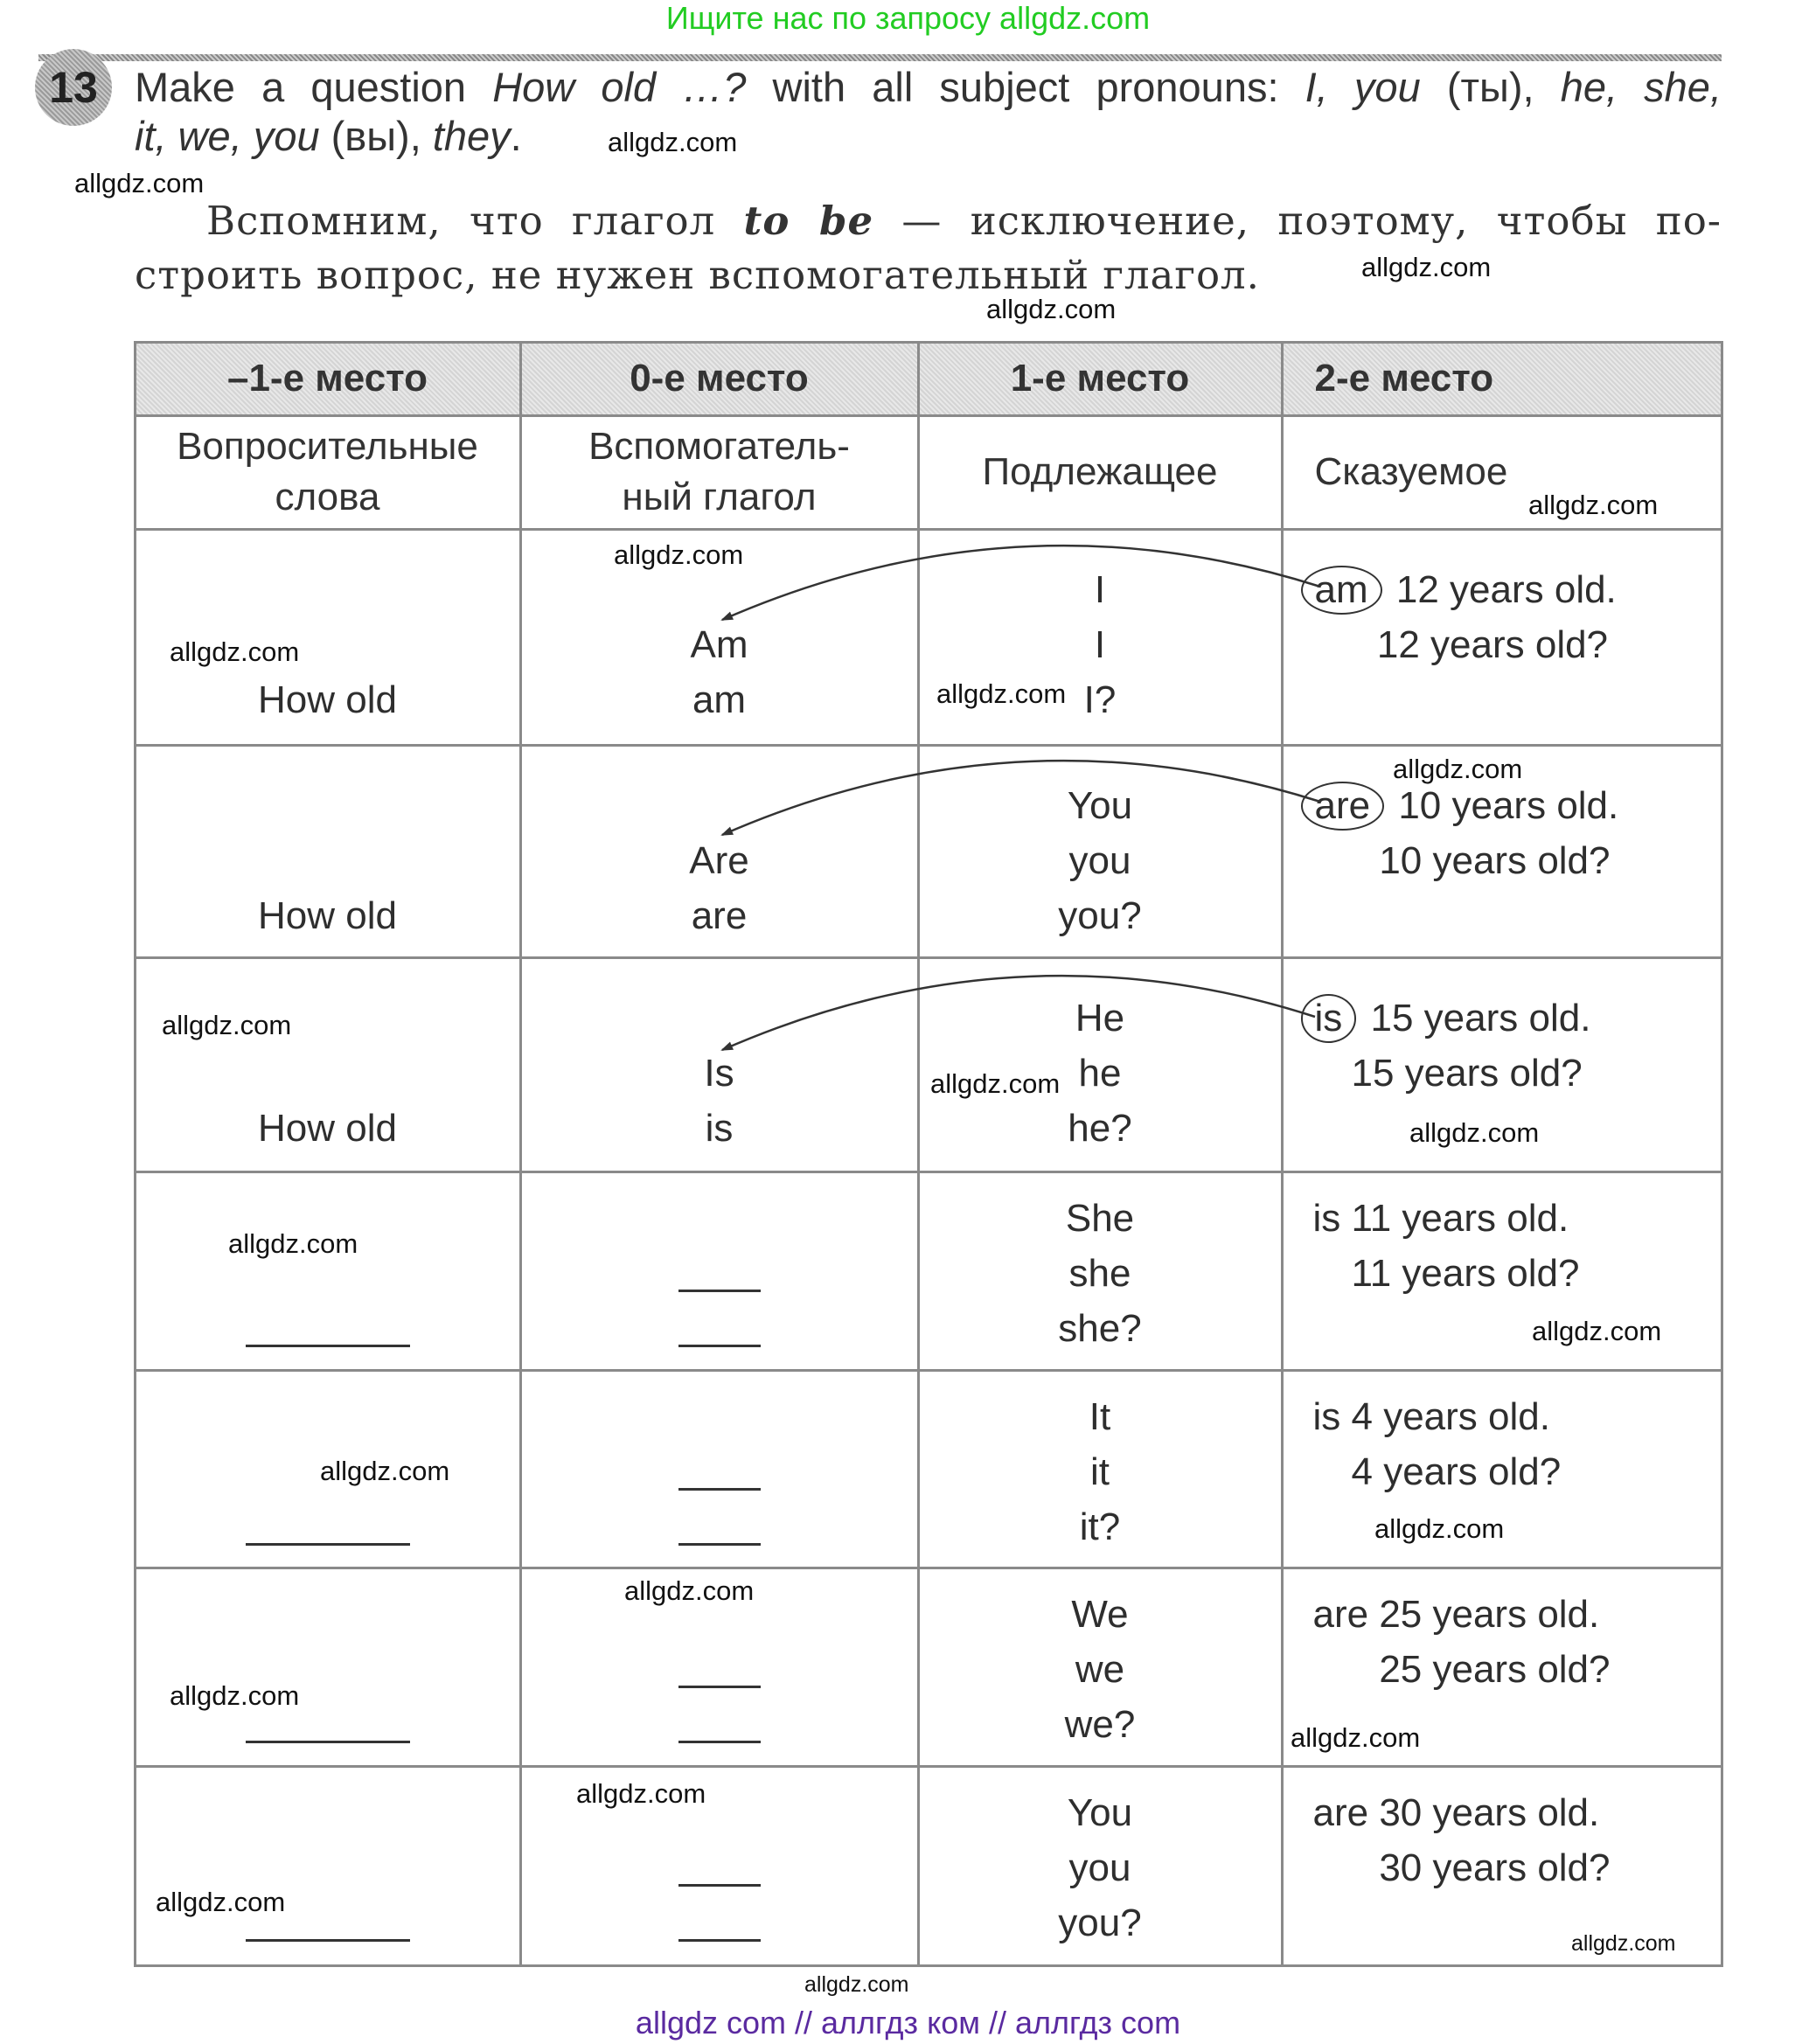 Image resolution: width=1816 pixels, height=2044 pixels. I want to click on subject-cell: We we we?, so click(1100, 1667).